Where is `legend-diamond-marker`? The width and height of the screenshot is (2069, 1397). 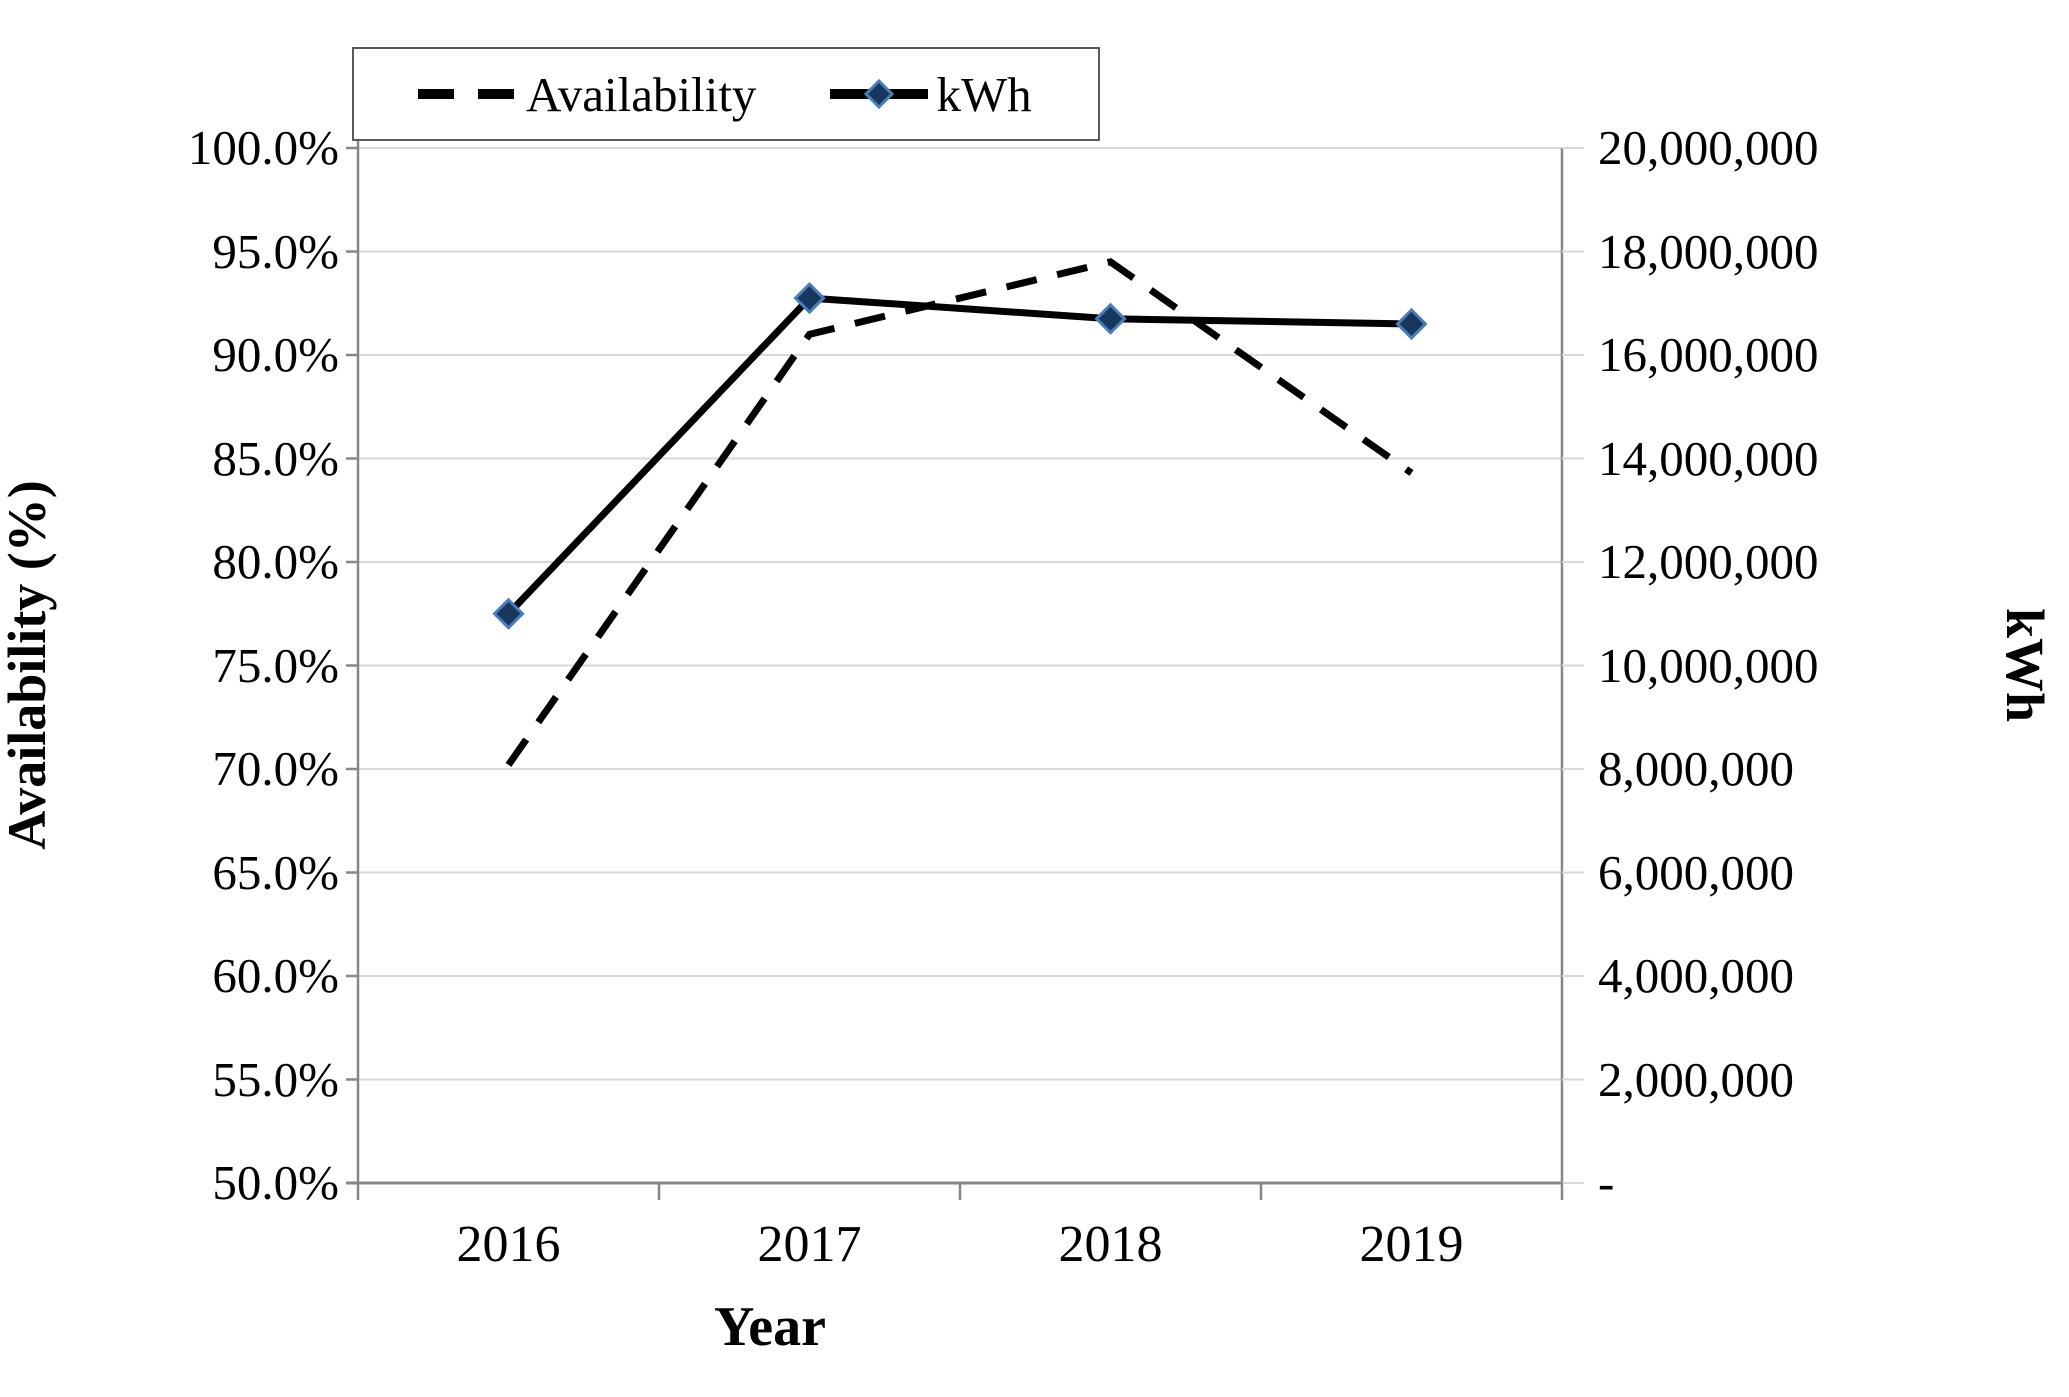
legend-diamond-marker is located at coordinates (879, 94).